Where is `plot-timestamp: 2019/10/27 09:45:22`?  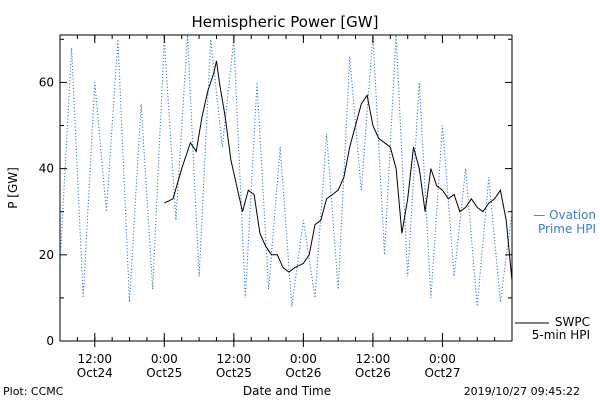
plot-timestamp: 2019/10/27 09:45:22 is located at coordinates (522, 391).